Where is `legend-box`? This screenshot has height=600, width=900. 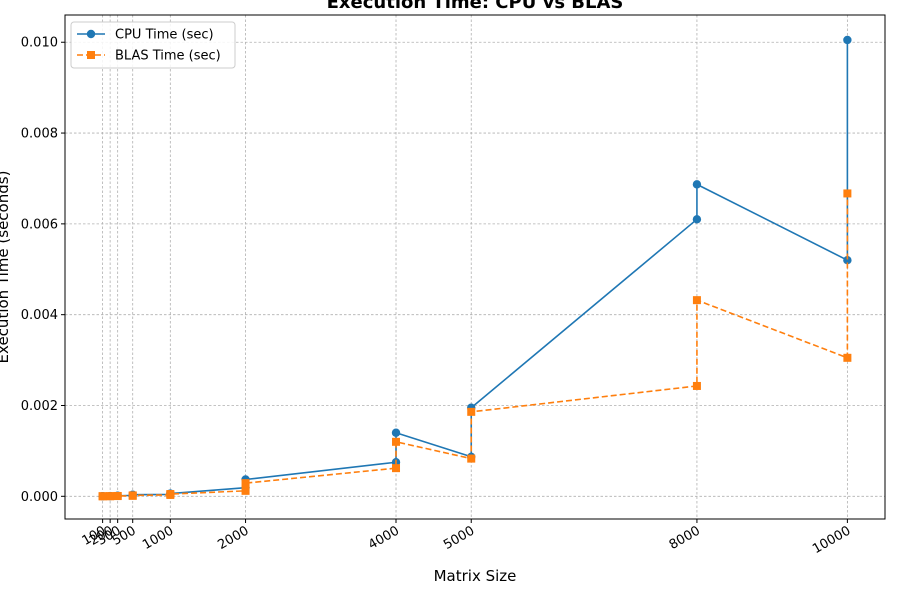
legend-box is located at coordinates (153, 45).